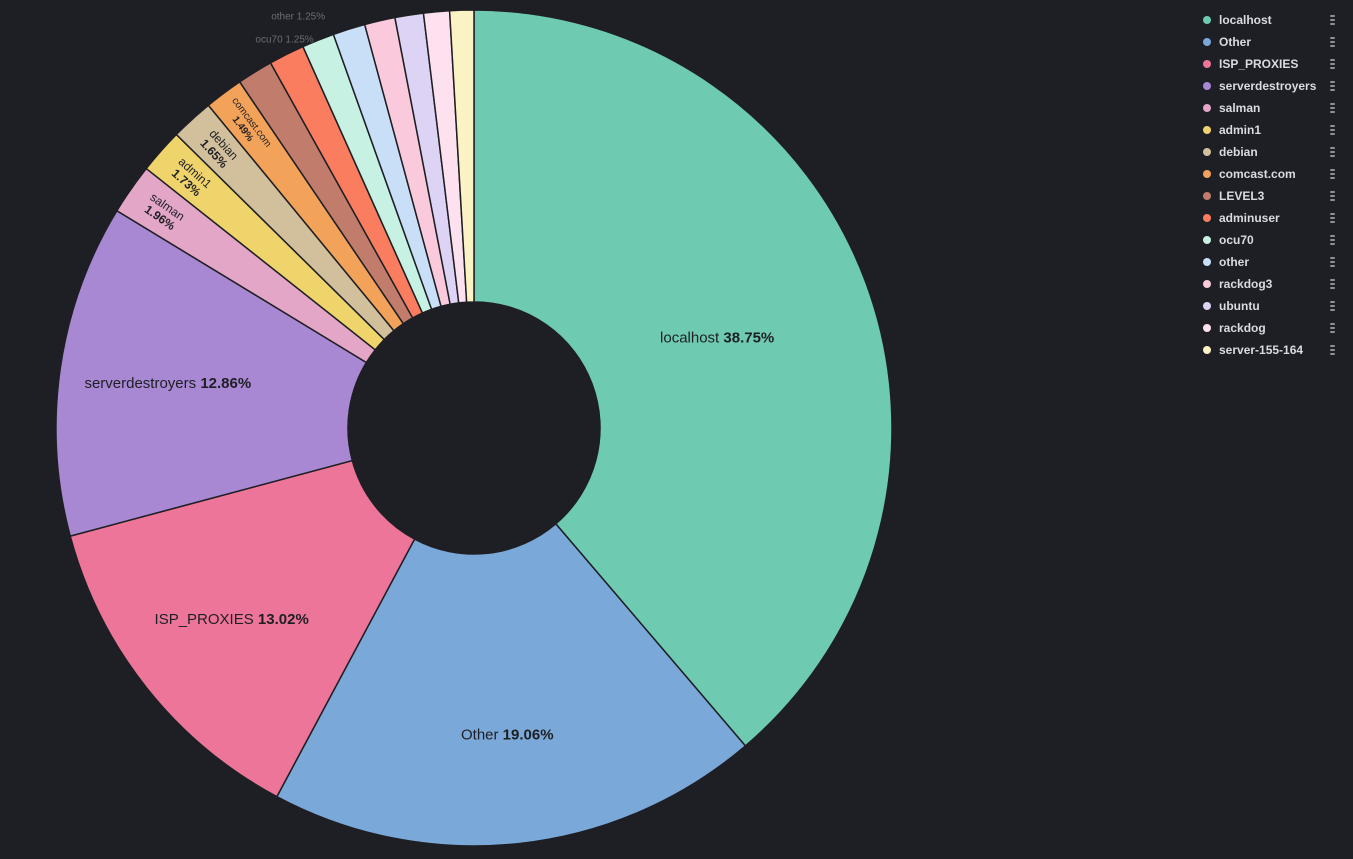  I want to click on slice-outside-label-ocu70: ocu70 1.25%, so click(284, 40).